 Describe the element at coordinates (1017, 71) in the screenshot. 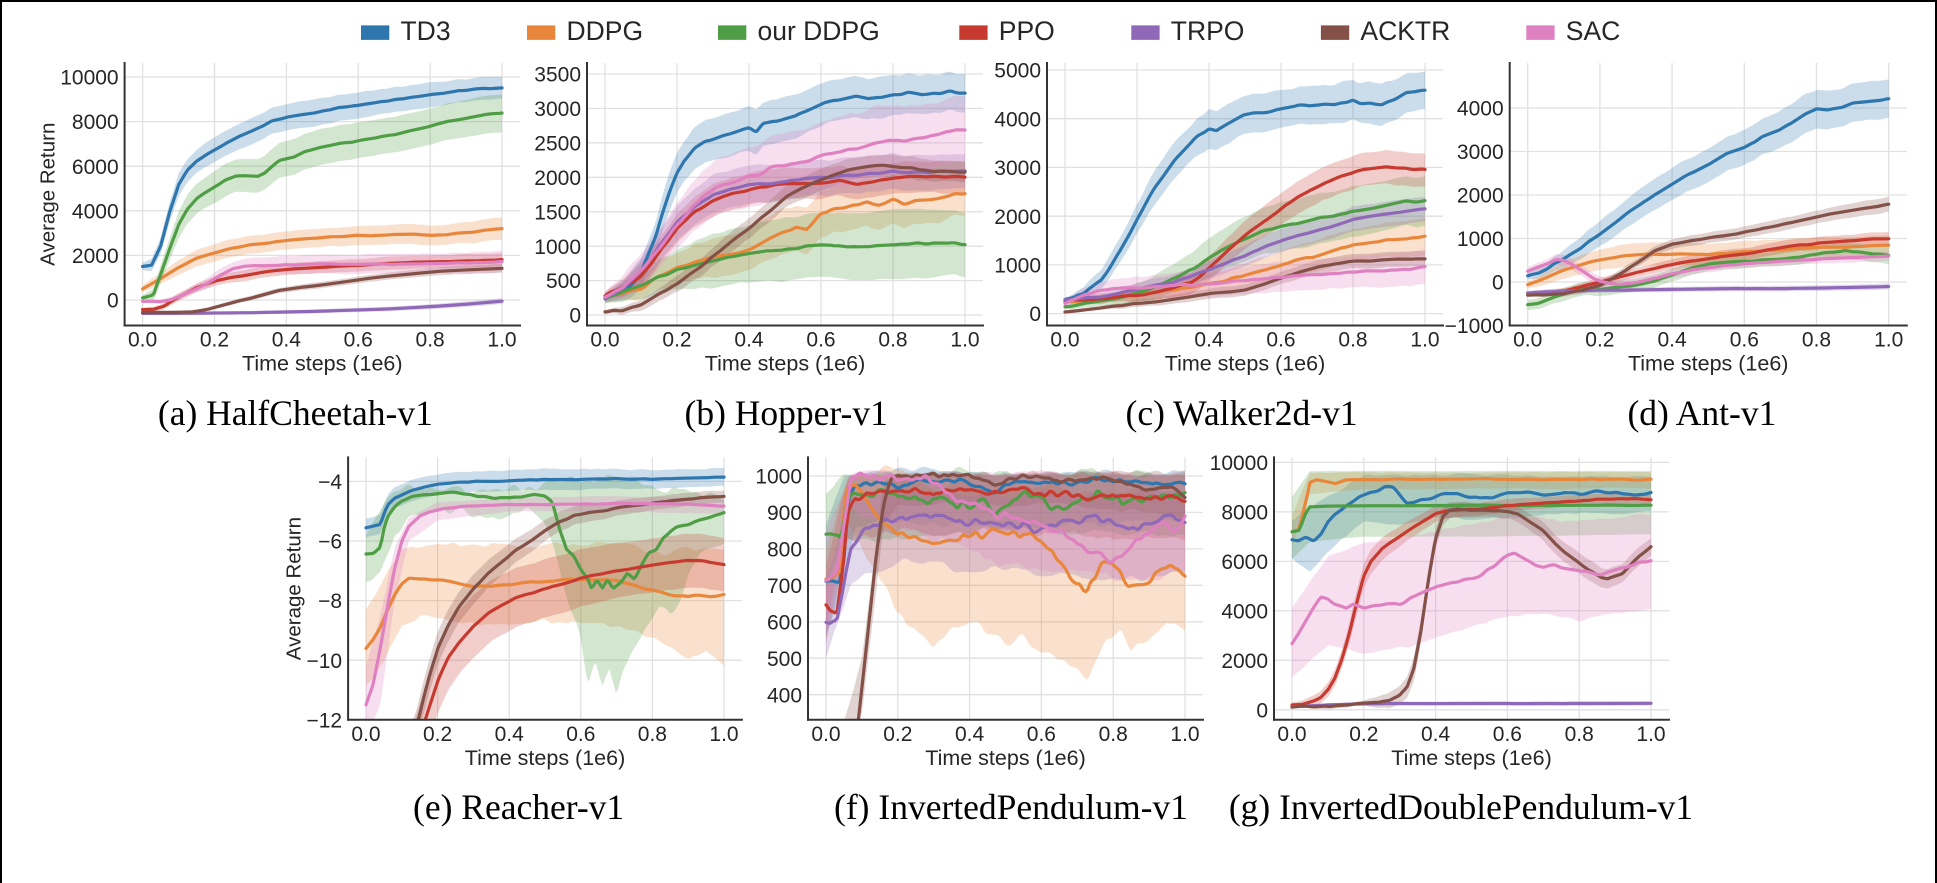

I see `svg-text: 5000` at that location.